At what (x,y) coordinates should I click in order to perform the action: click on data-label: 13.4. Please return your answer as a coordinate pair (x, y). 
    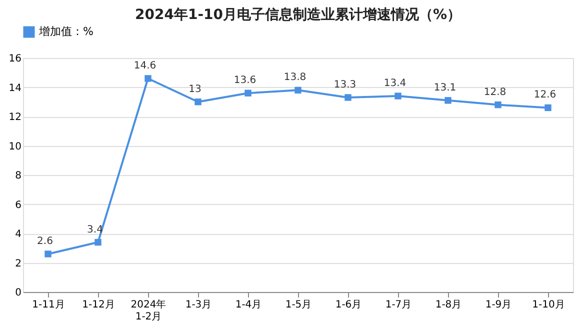
    Looking at the image, I should click on (395, 84).